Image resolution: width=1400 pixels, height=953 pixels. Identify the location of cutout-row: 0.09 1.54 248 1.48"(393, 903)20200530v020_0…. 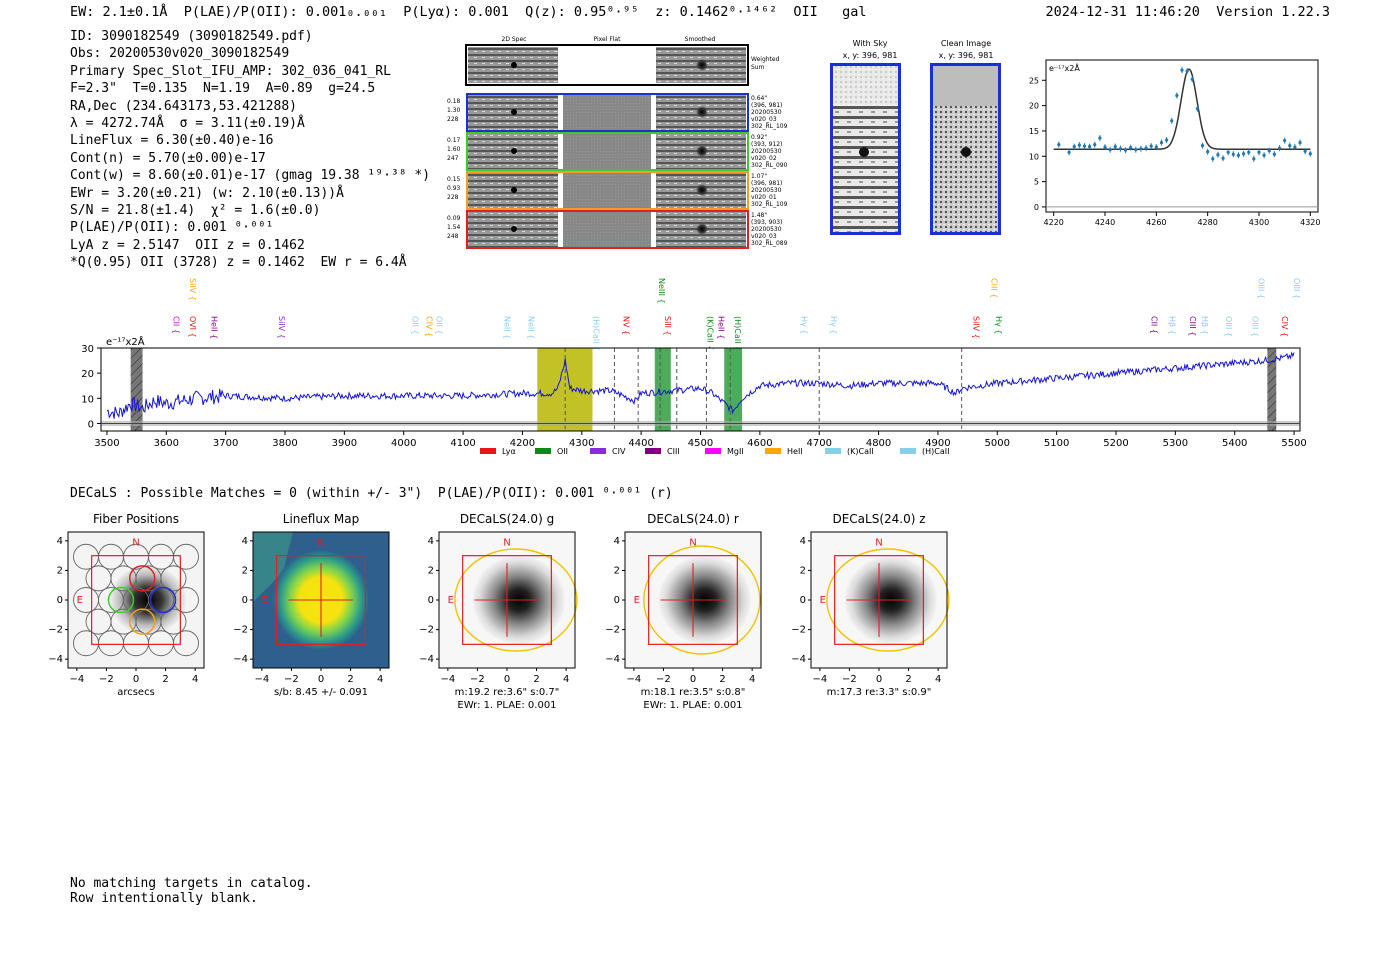
(617, 229).